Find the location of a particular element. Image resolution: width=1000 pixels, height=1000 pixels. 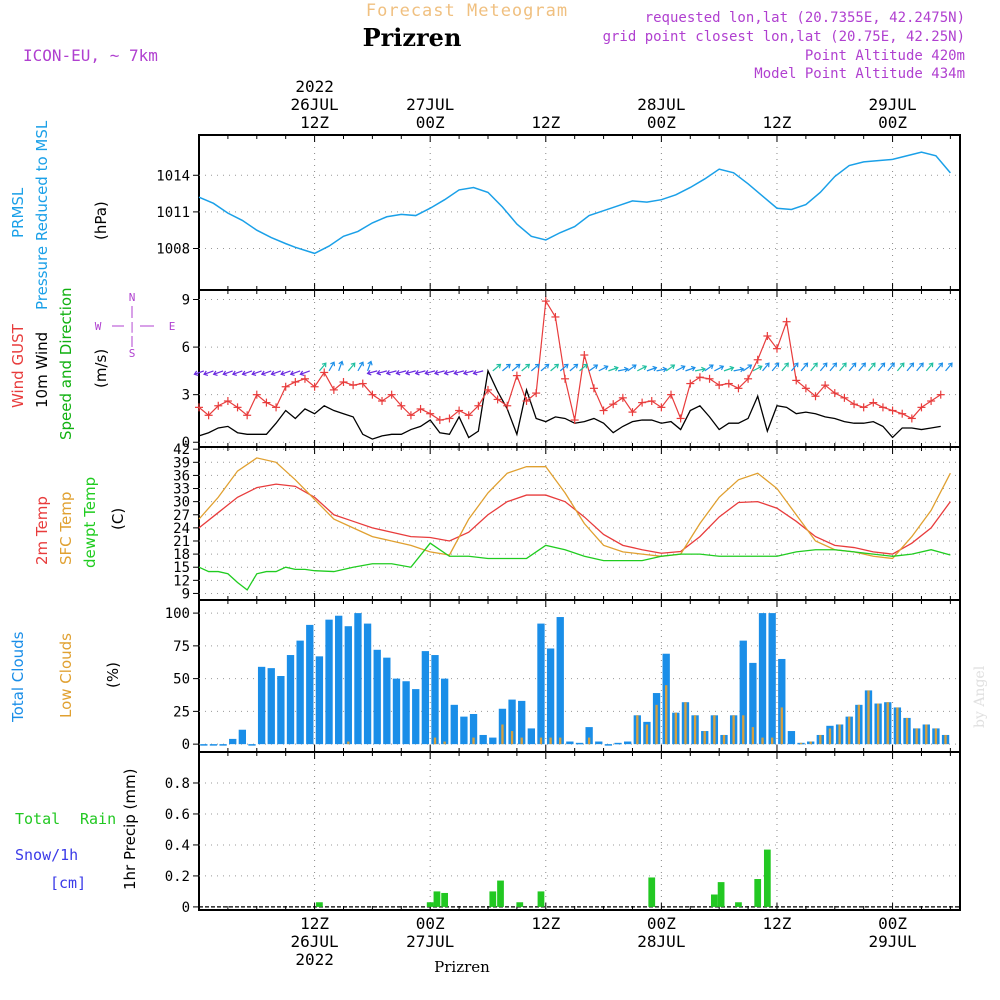

t2m-line is located at coordinates (574, 519).